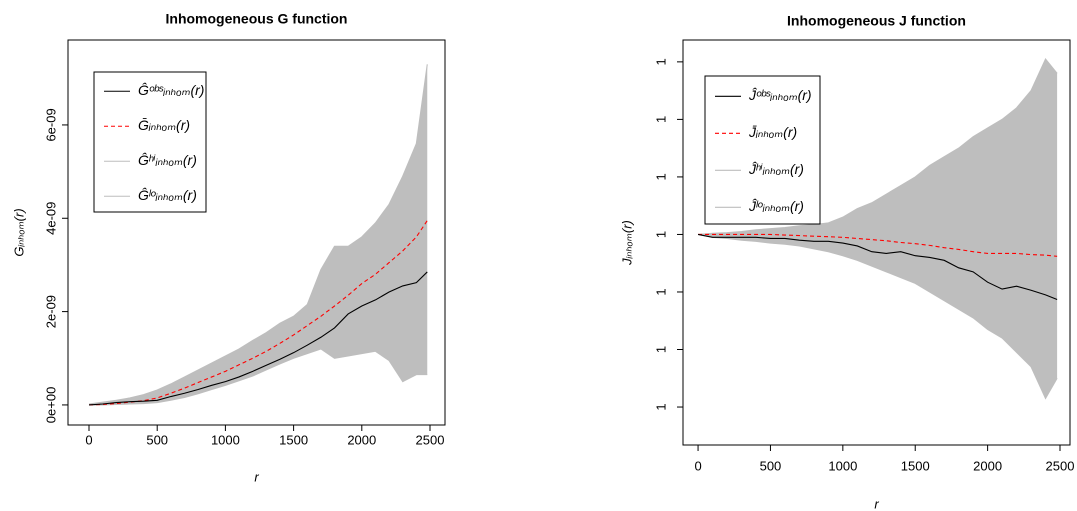 This screenshot has width=1077, height=511. Describe the element at coordinates (626, 243) in the screenshot. I see `y-axis-label: Jᵢₙₕₒₘ(r)` at that location.